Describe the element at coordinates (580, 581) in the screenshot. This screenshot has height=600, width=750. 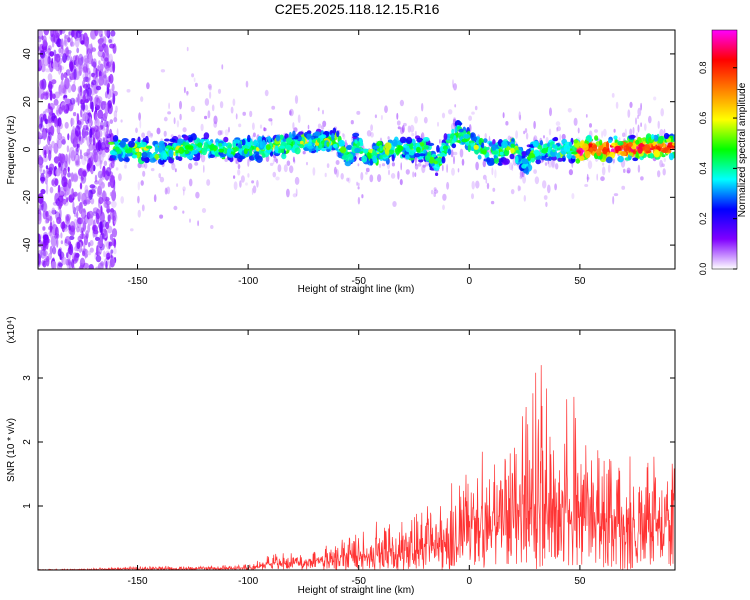
I see `x-tick-label: 50` at that location.